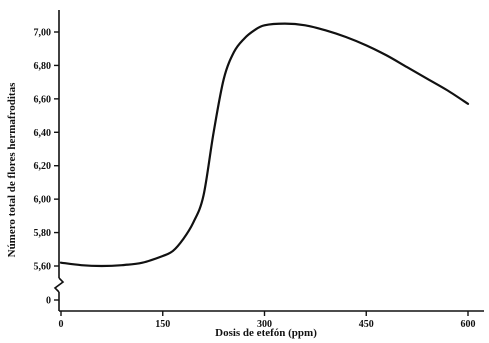  Describe the element at coordinates (43, 133) in the screenshot. I see `y-tick-label: 6,40` at that location.